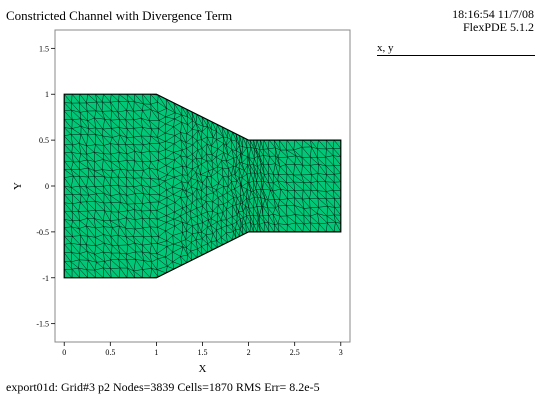  Describe the element at coordinates (42, 324) in the screenshot. I see `y-tick-label: -1.5` at that location.